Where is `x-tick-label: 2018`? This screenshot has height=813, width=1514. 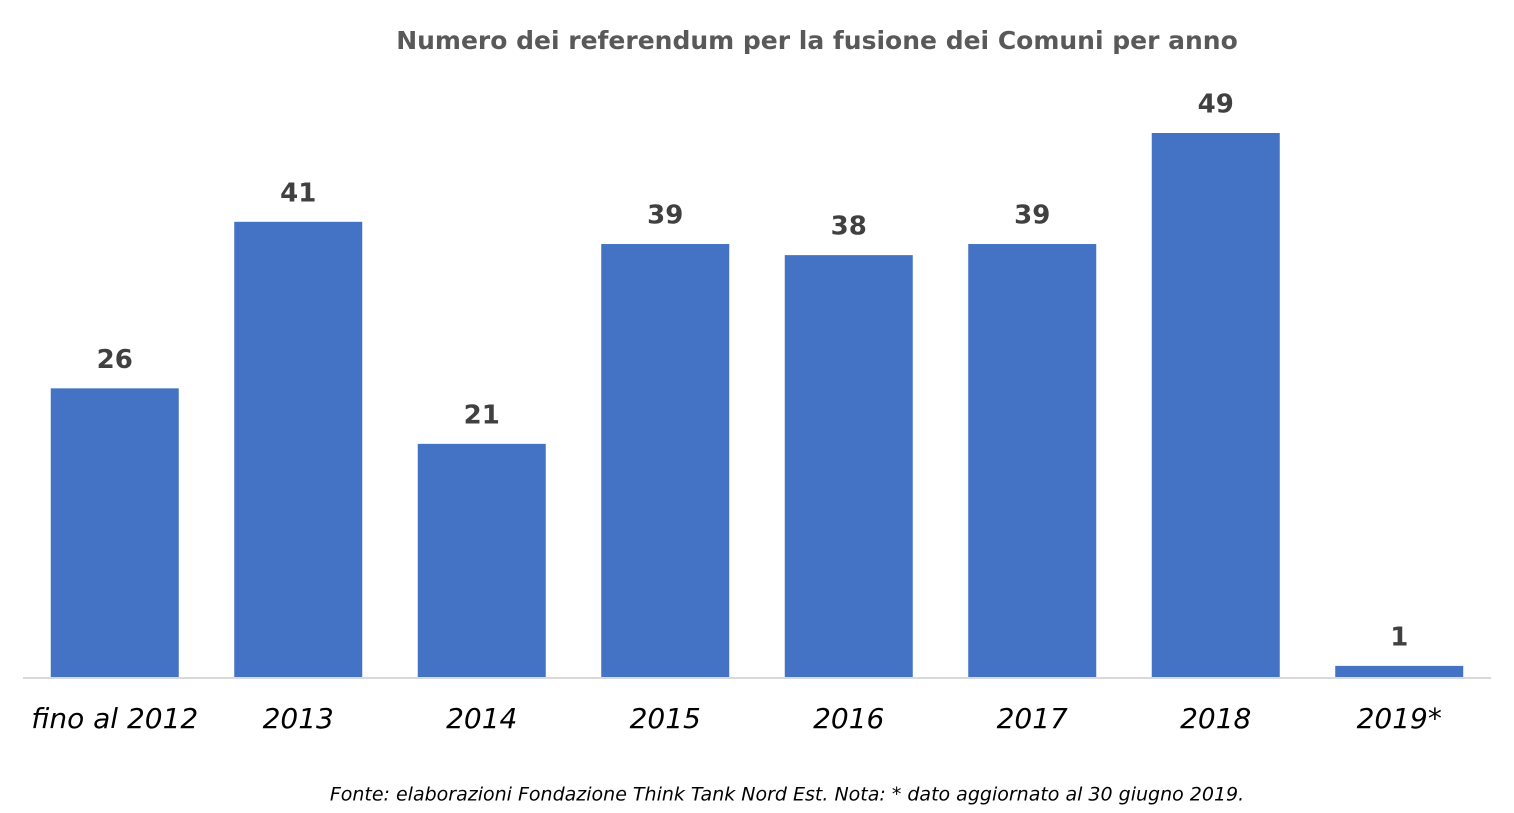
x-tick-label: 2018 is located at coordinates (1215, 718).